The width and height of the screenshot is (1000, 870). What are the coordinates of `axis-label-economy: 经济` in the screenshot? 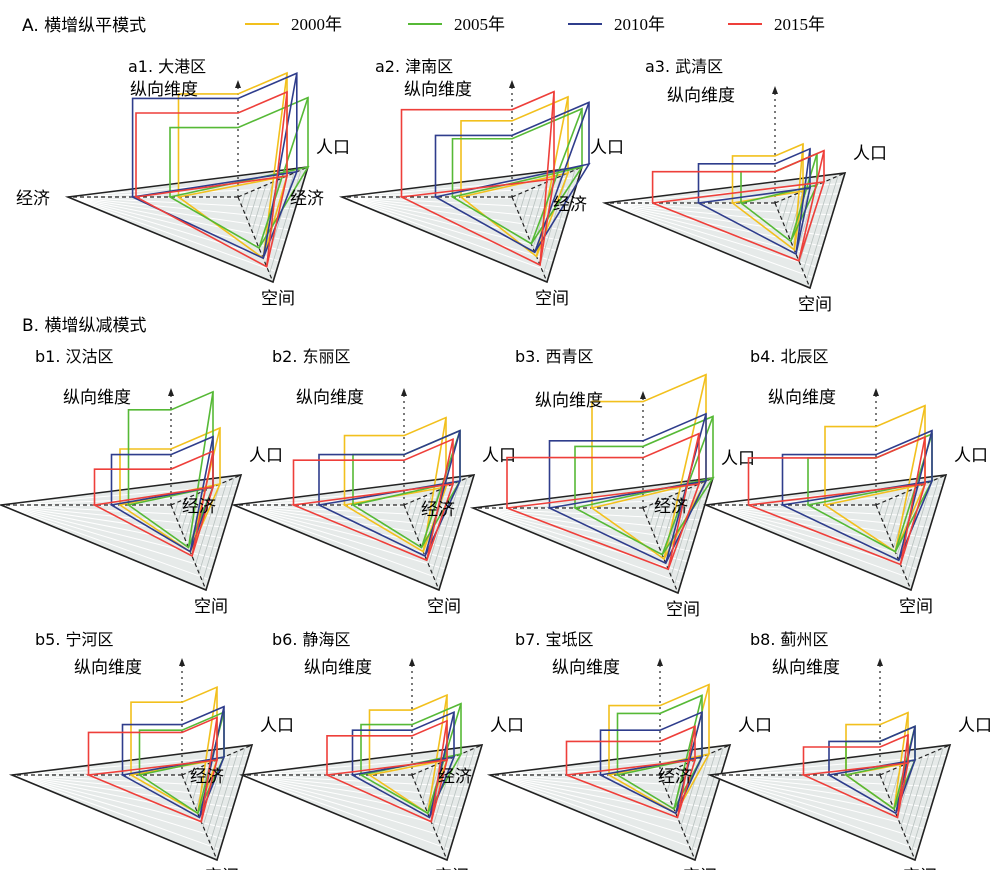 It's located at (455, 777).